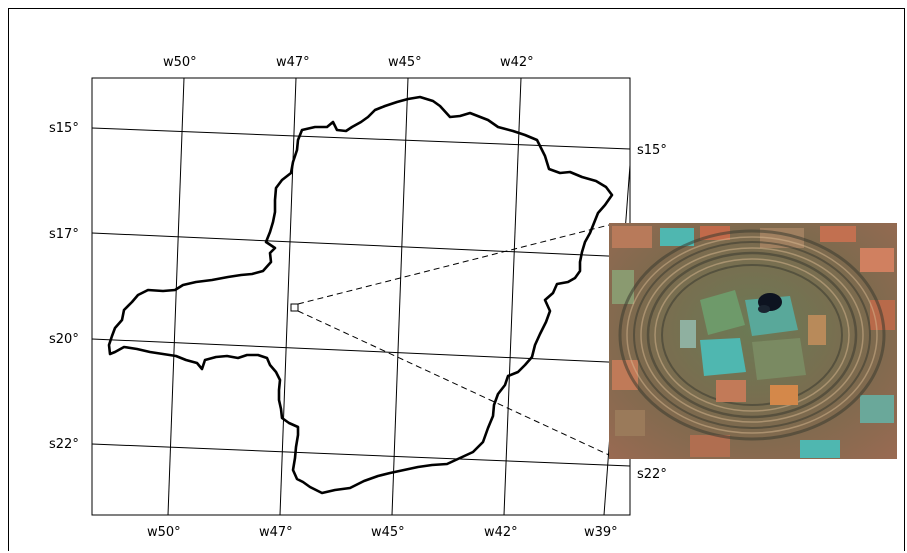  I want to click on right-lat-label-s22: s22°, so click(652, 474).